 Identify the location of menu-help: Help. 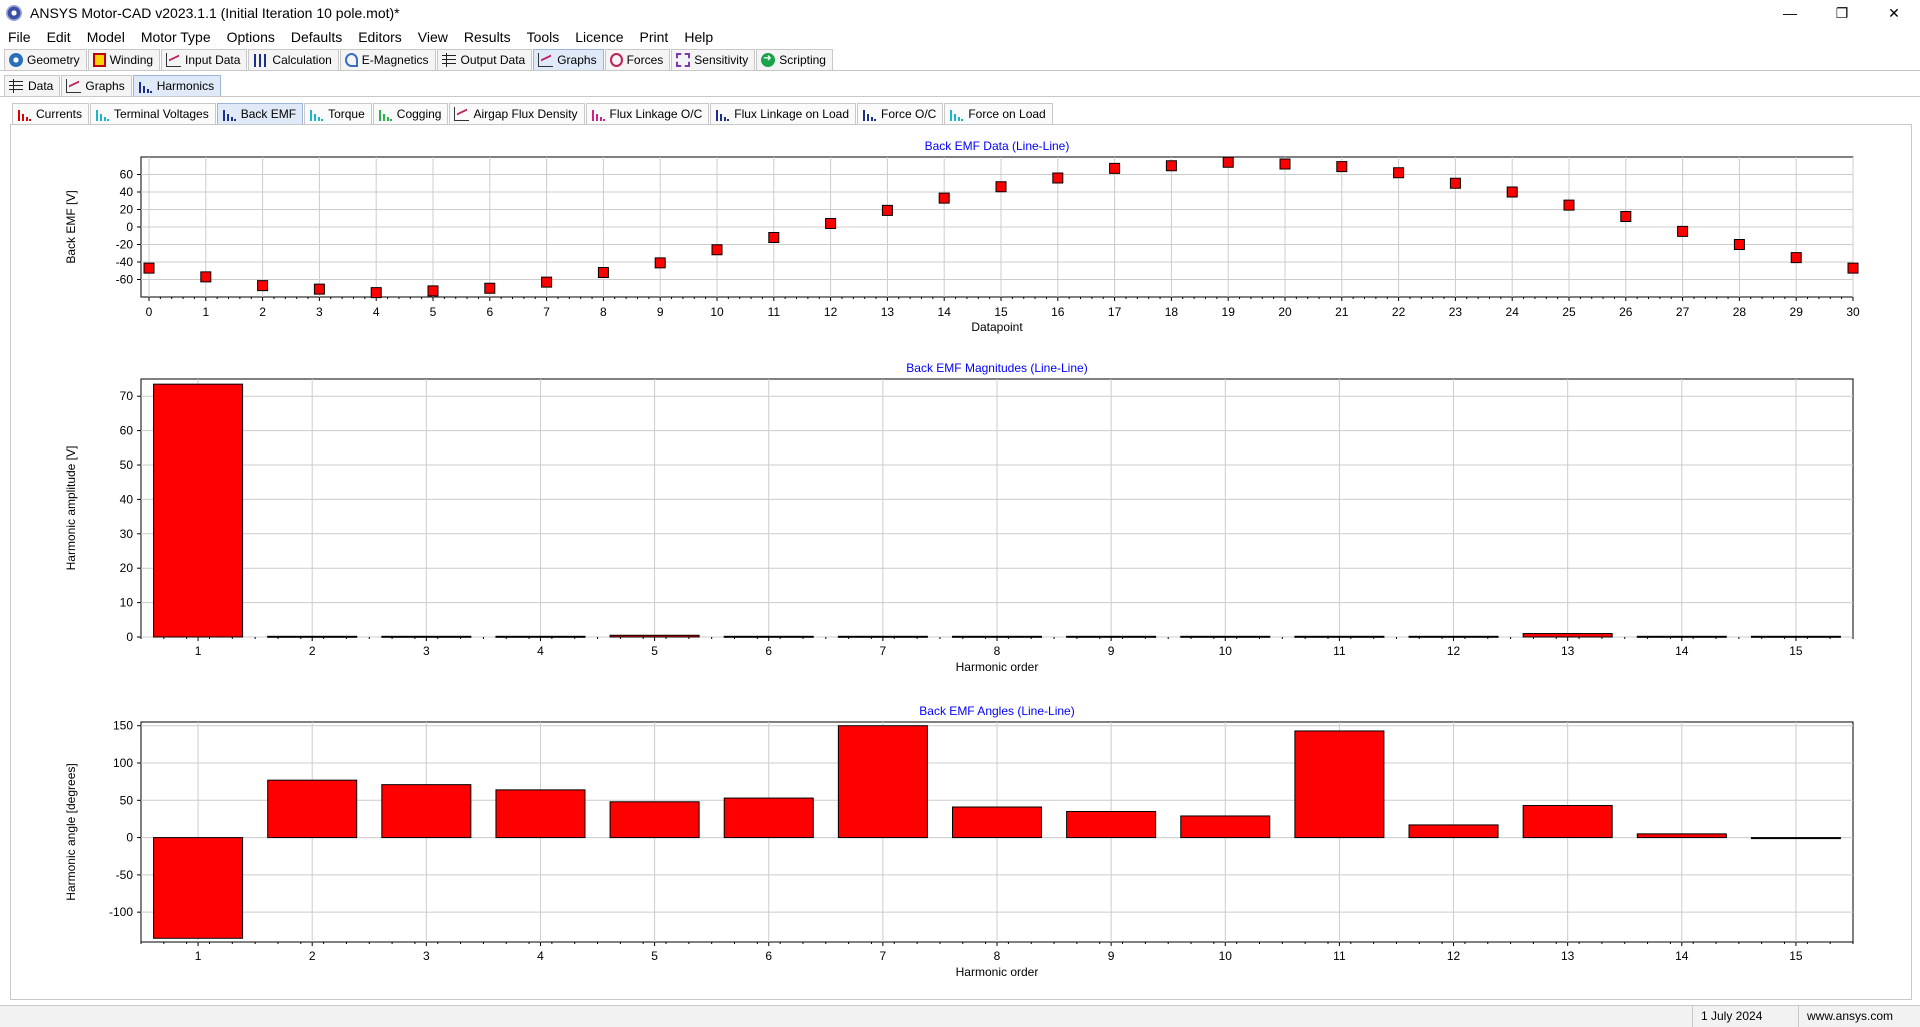
(699, 37).